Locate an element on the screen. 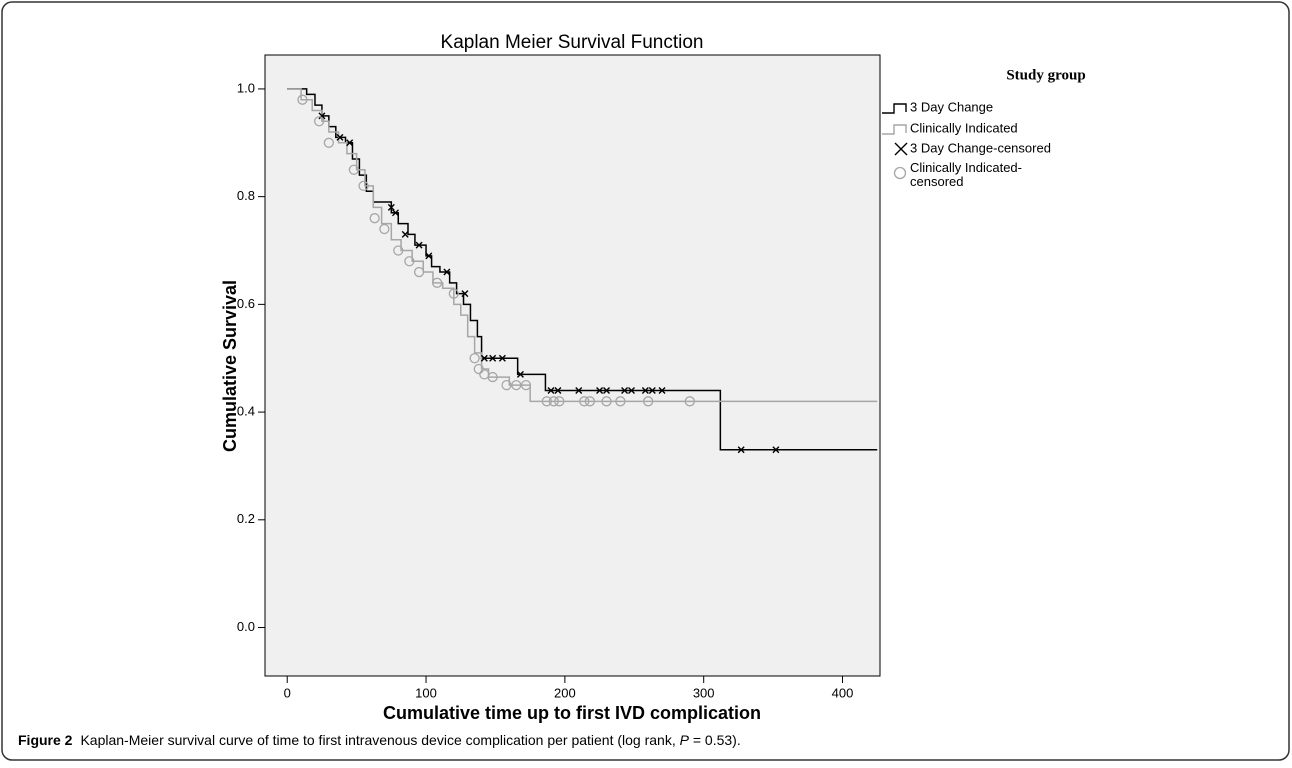 The image size is (1292, 768). x-tick-label: 400 is located at coordinates (843, 692).